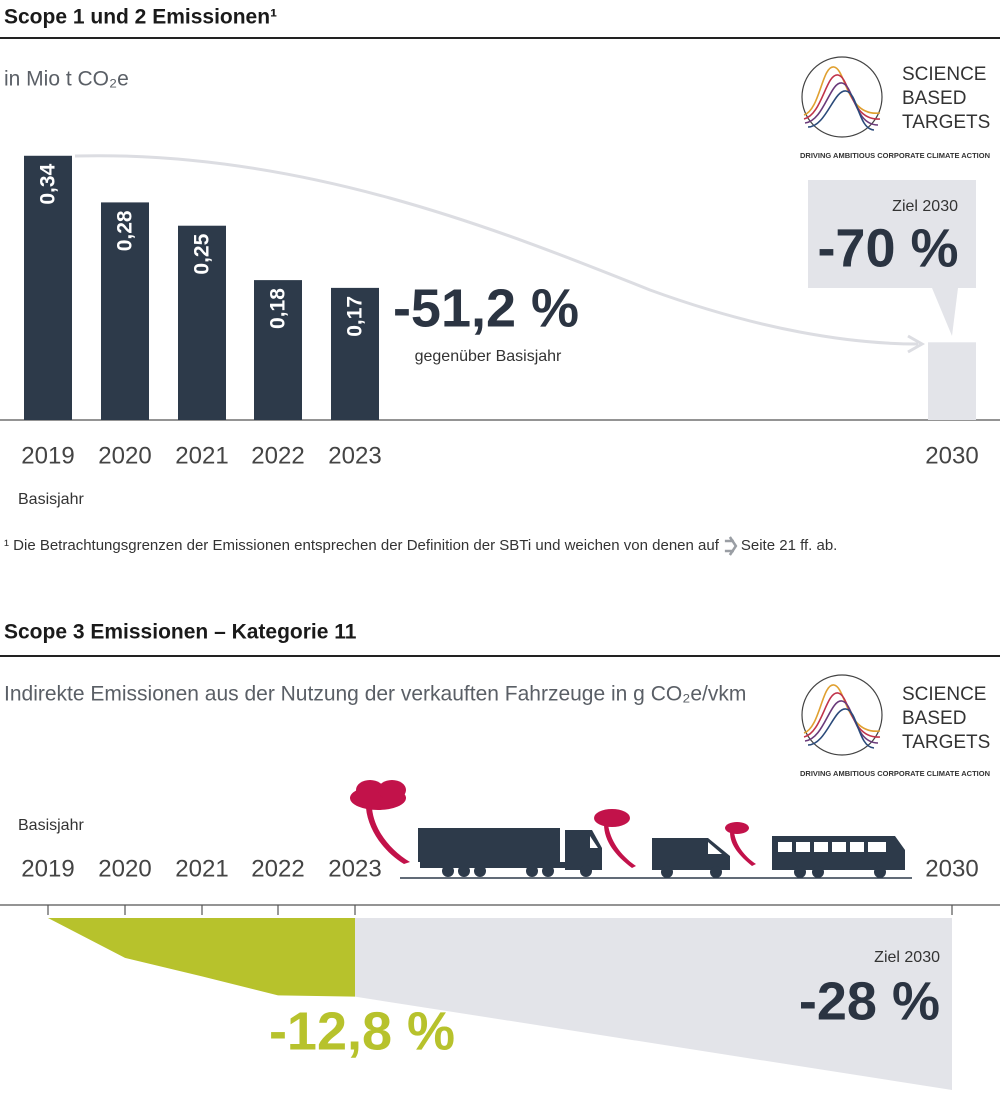 This screenshot has height=1096, width=1000. What do you see at coordinates (731, 546) in the screenshot?
I see `reference-arrow` at bounding box center [731, 546].